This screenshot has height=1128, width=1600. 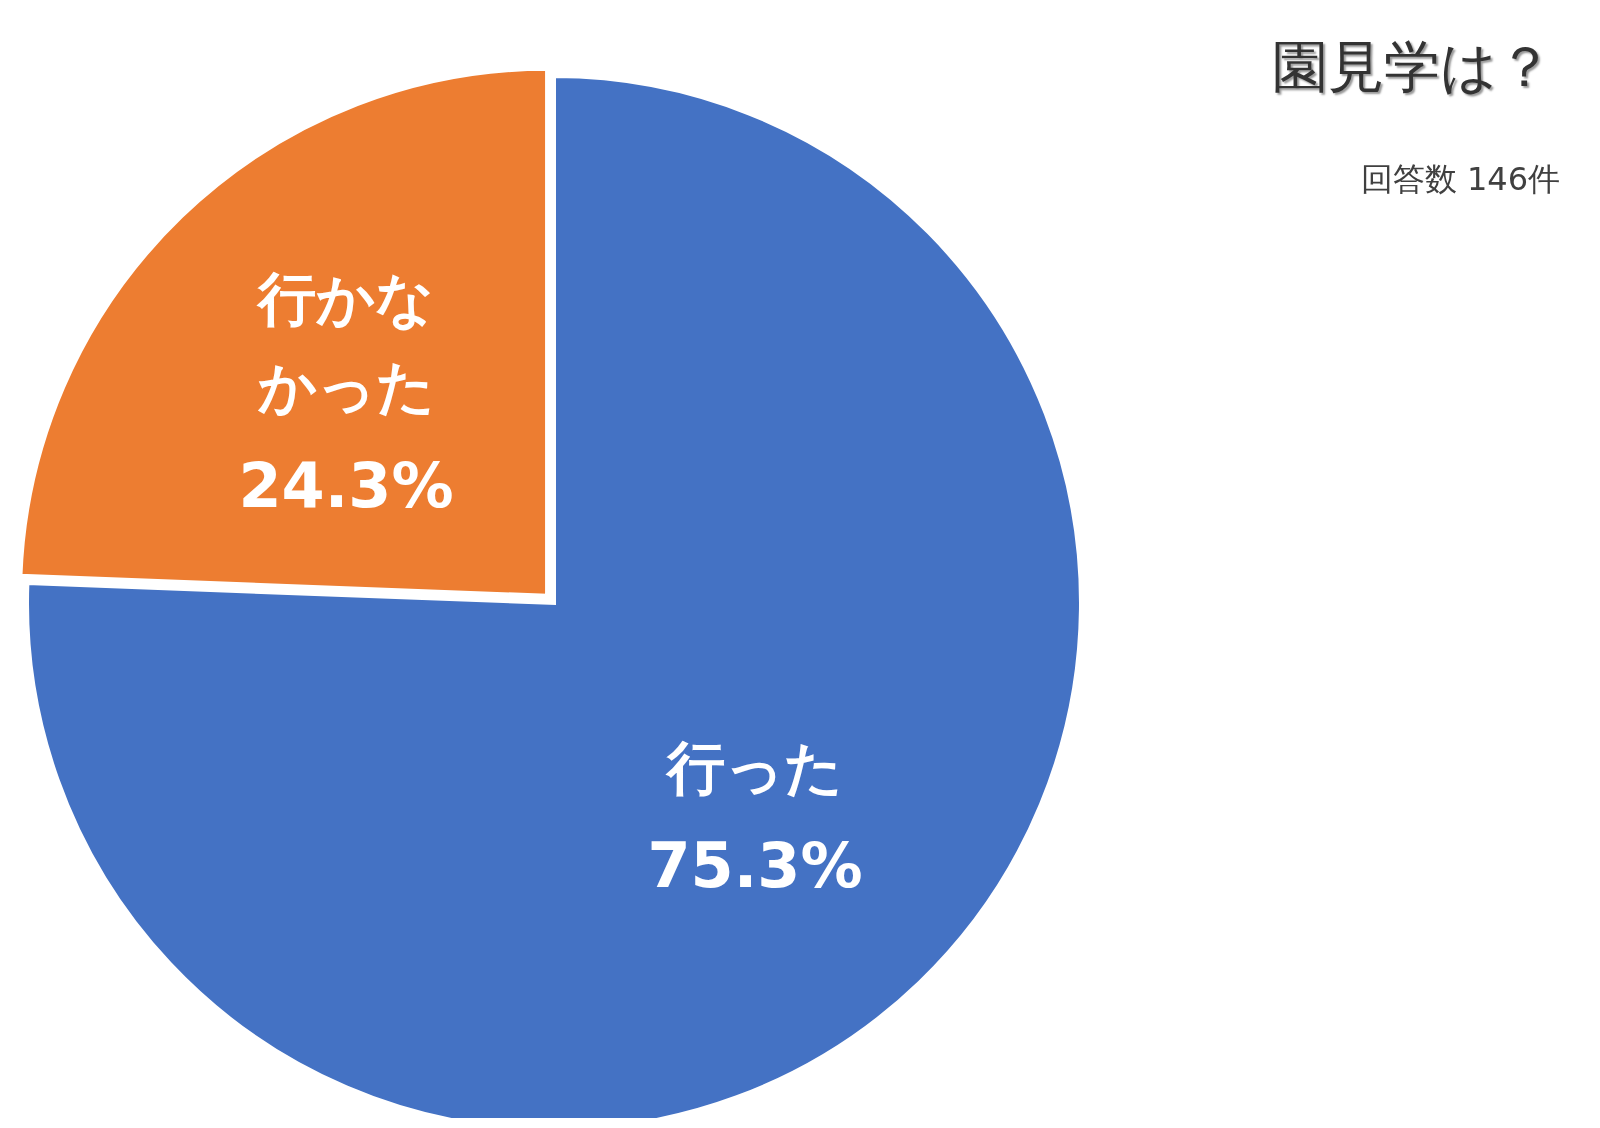 What do you see at coordinates (346, 485) in the screenshot?
I see `data-label: 24.3%` at bounding box center [346, 485].